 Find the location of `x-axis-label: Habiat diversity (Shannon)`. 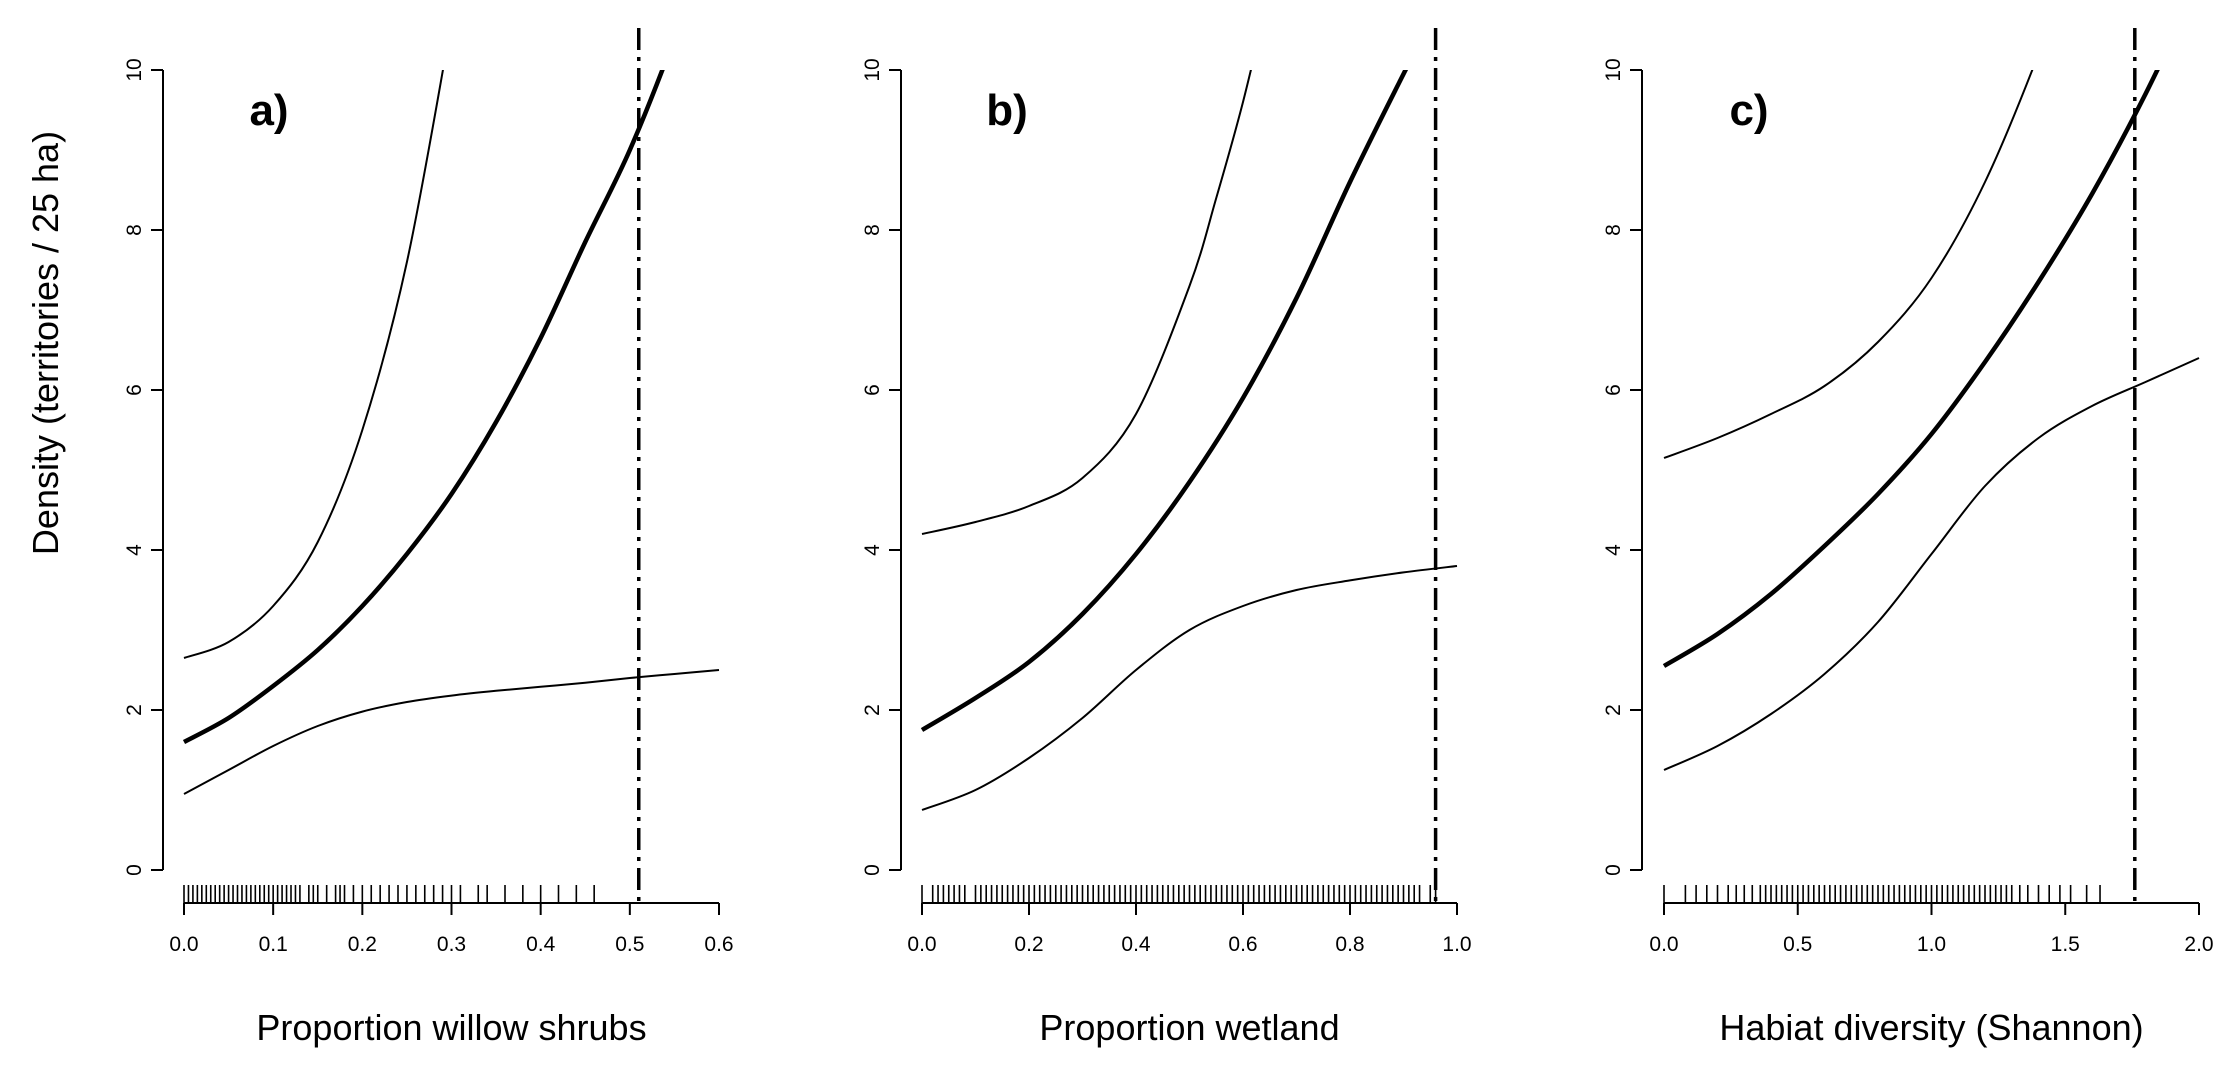

x-axis-label: Habiat diversity (Shannon) is located at coordinates (1931, 1027).